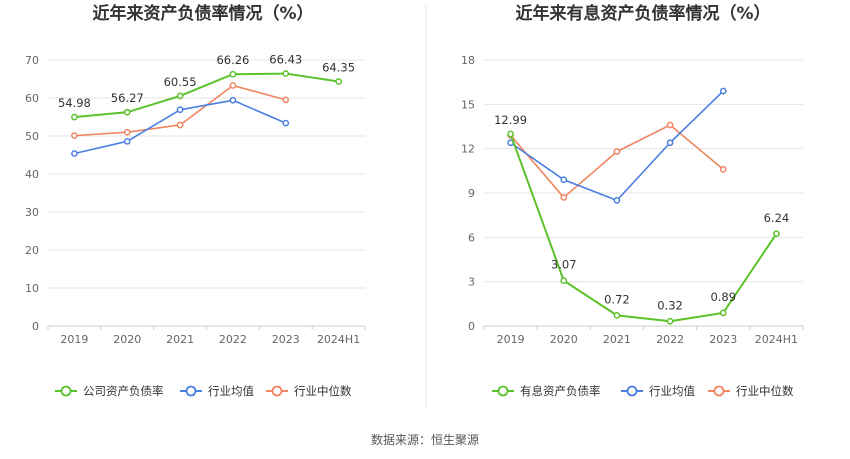 Image resolution: width=850 pixels, height=459 pixels. I want to click on legend-item: 有息资产负债率, so click(546, 391).